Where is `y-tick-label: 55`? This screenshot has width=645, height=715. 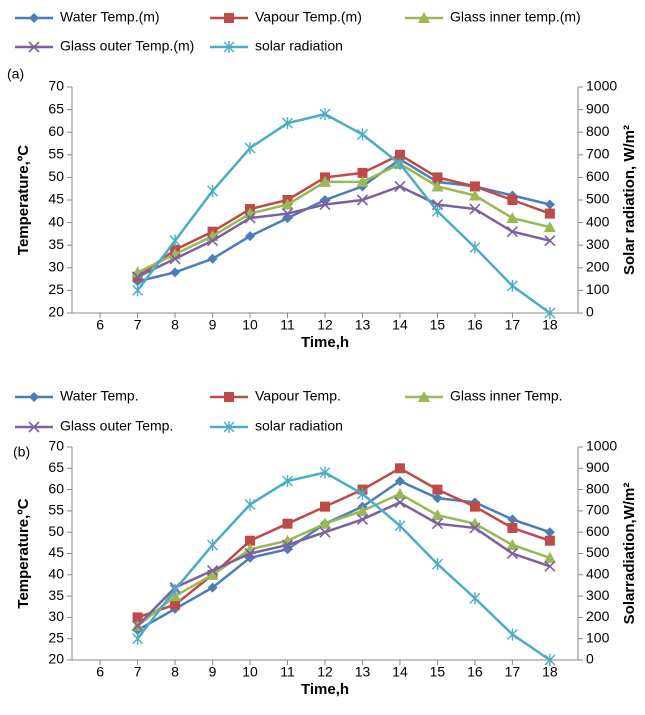 y-tick-label: 55 is located at coordinates (56, 154).